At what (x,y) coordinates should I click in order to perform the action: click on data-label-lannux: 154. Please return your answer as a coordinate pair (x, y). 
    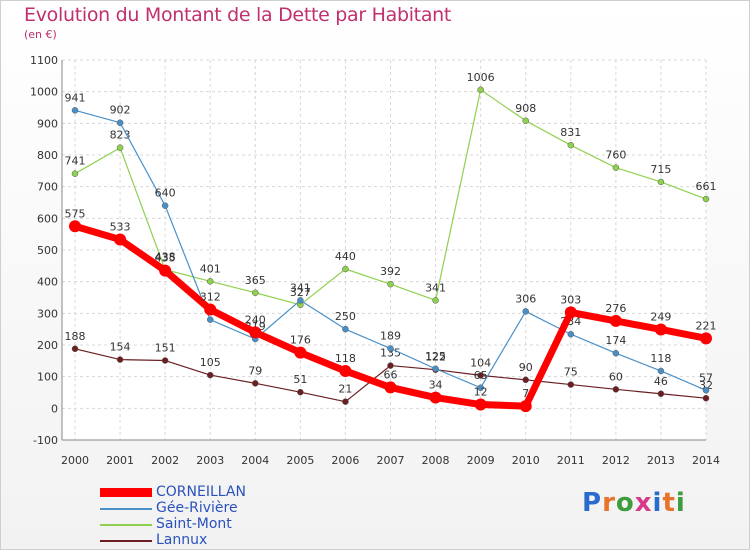
    Looking at the image, I should click on (120, 347).